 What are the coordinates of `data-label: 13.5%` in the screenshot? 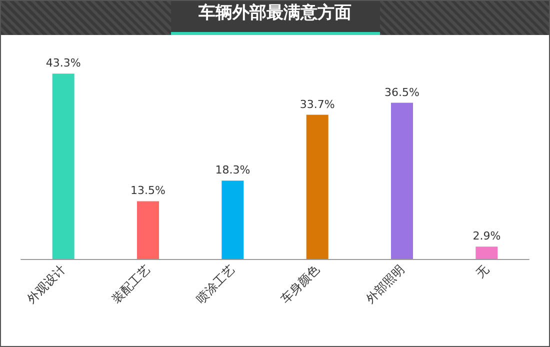 It's located at (148, 191).